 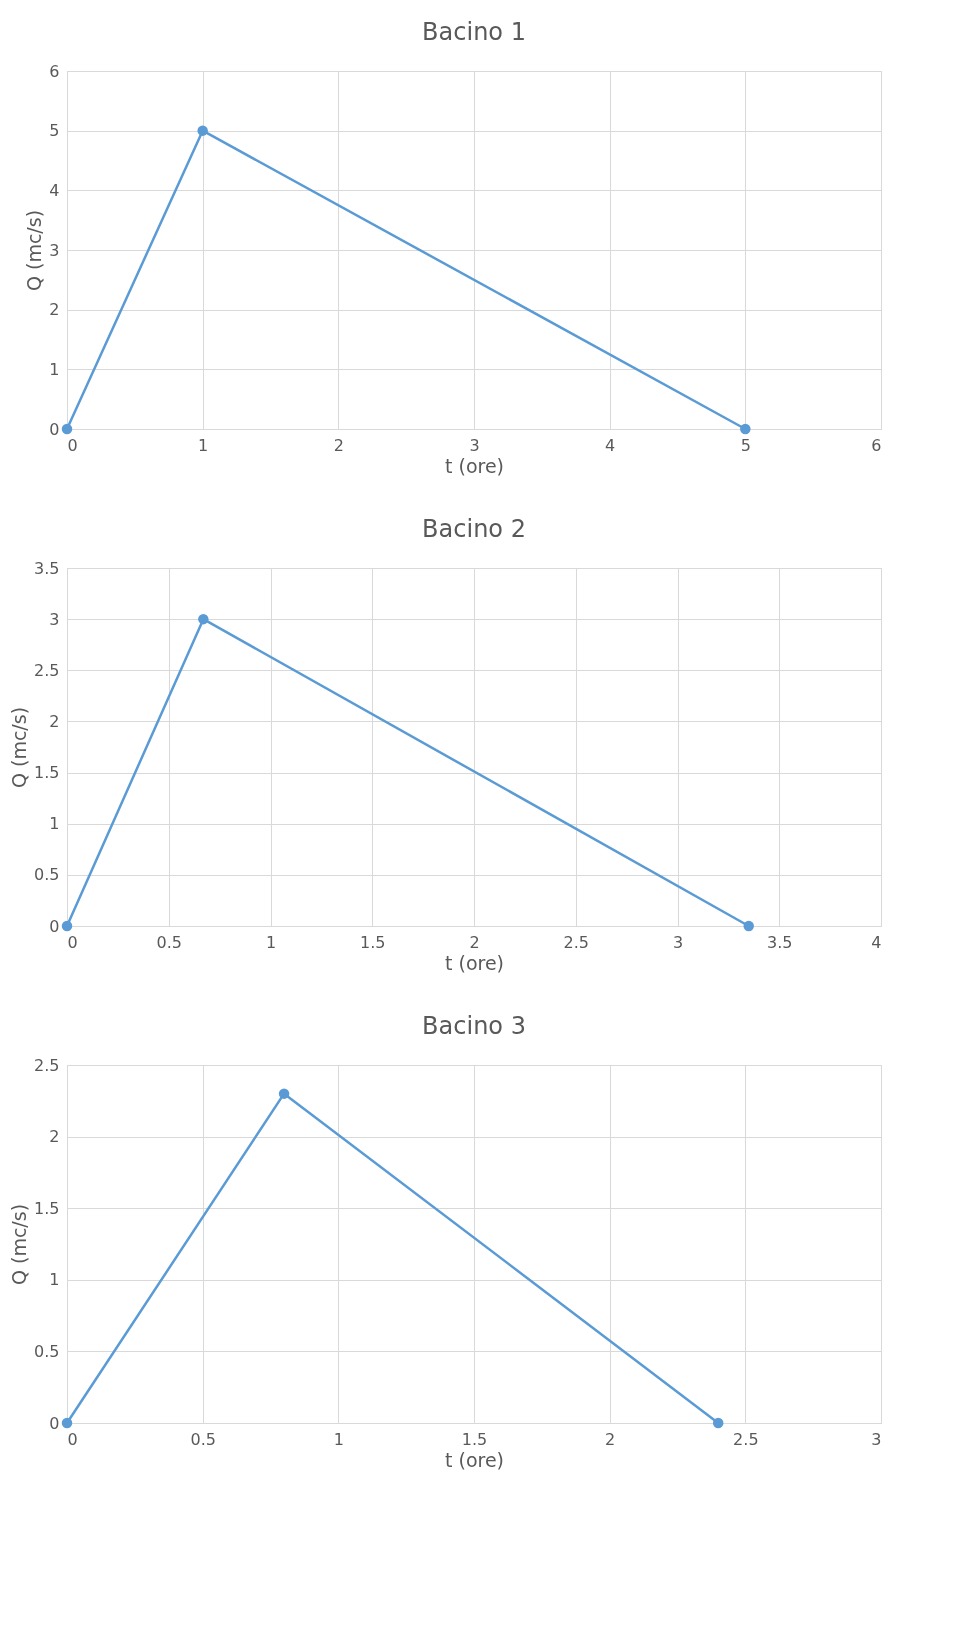 I want to click on chart-title: Bacino 1, so click(x=474, y=32).